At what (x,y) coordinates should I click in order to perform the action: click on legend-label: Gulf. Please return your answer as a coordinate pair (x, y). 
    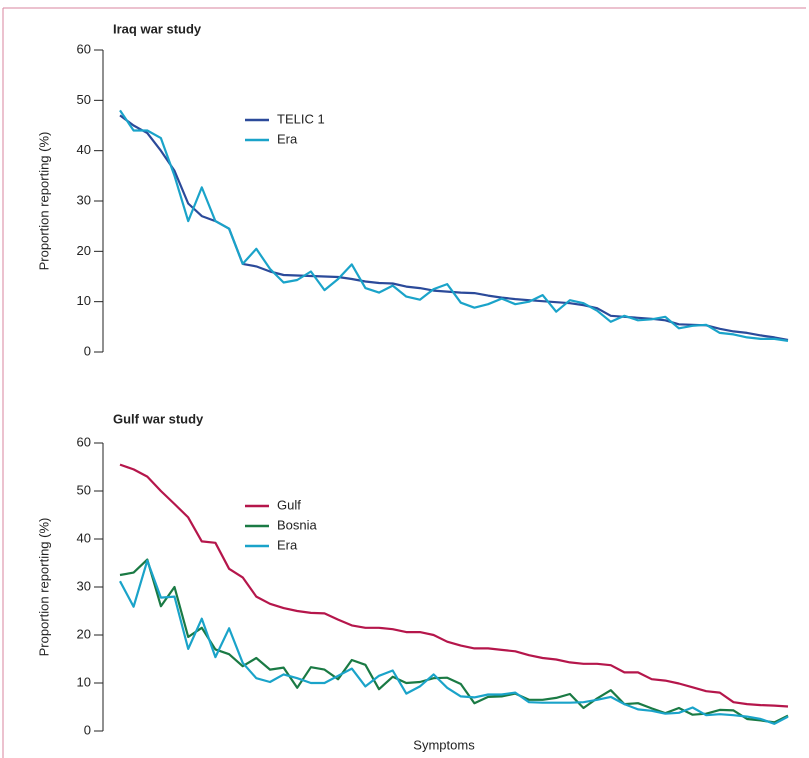
    Looking at the image, I should click on (289, 504).